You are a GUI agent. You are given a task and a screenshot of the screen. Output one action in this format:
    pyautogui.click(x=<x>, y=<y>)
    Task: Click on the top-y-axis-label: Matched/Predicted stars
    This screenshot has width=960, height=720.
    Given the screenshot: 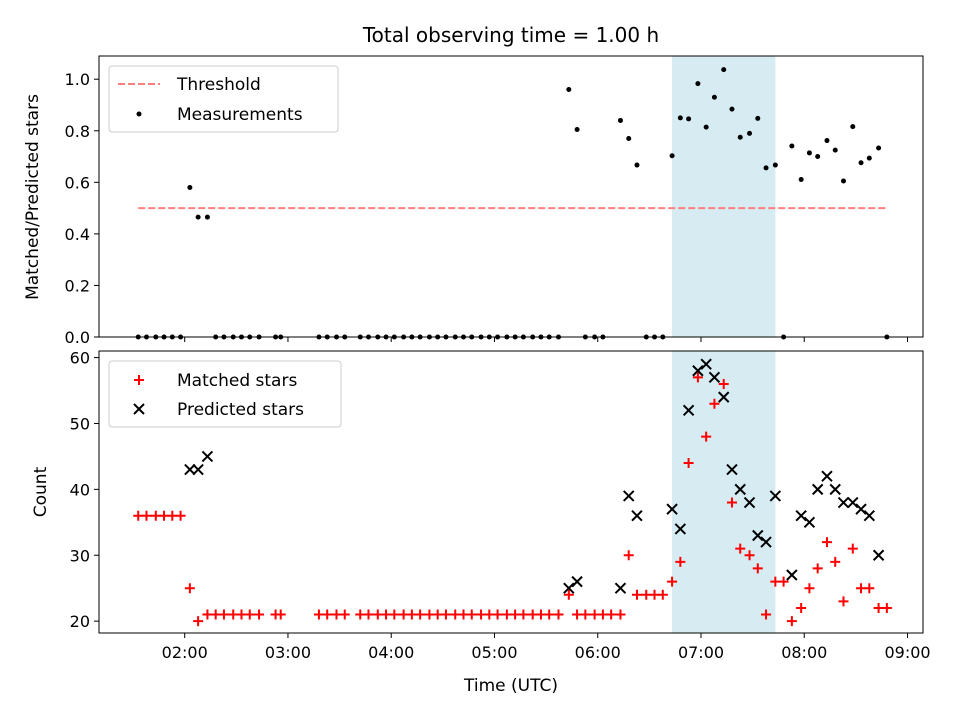 What is the action you would take?
    pyautogui.click(x=33, y=197)
    